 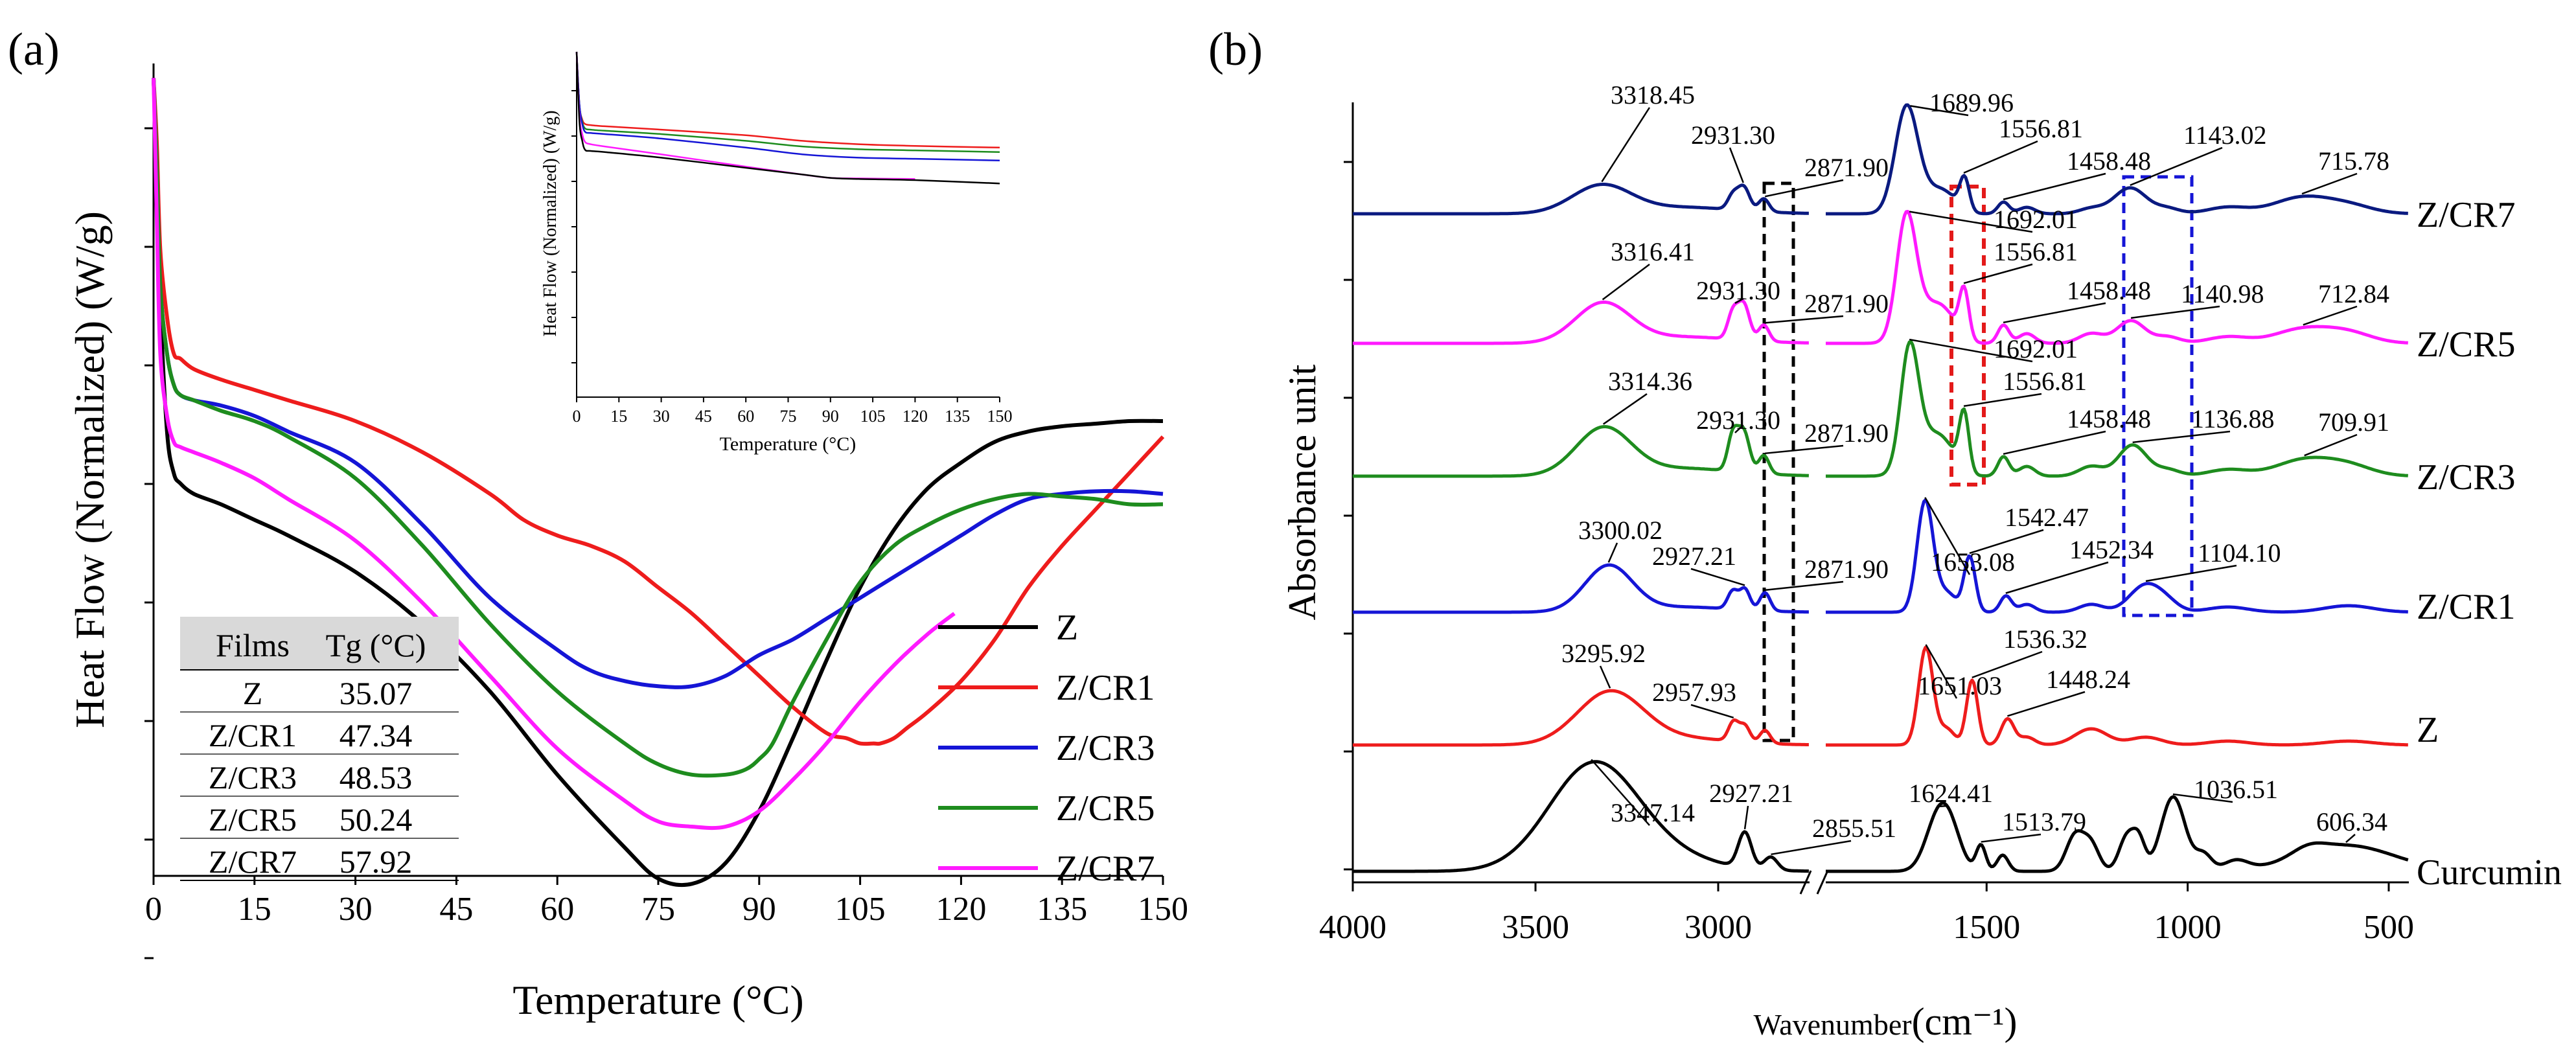 What do you see at coordinates (1719, 927) in the screenshot?
I see `panel-b-x-tick-label: 3000` at bounding box center [1719, 927].